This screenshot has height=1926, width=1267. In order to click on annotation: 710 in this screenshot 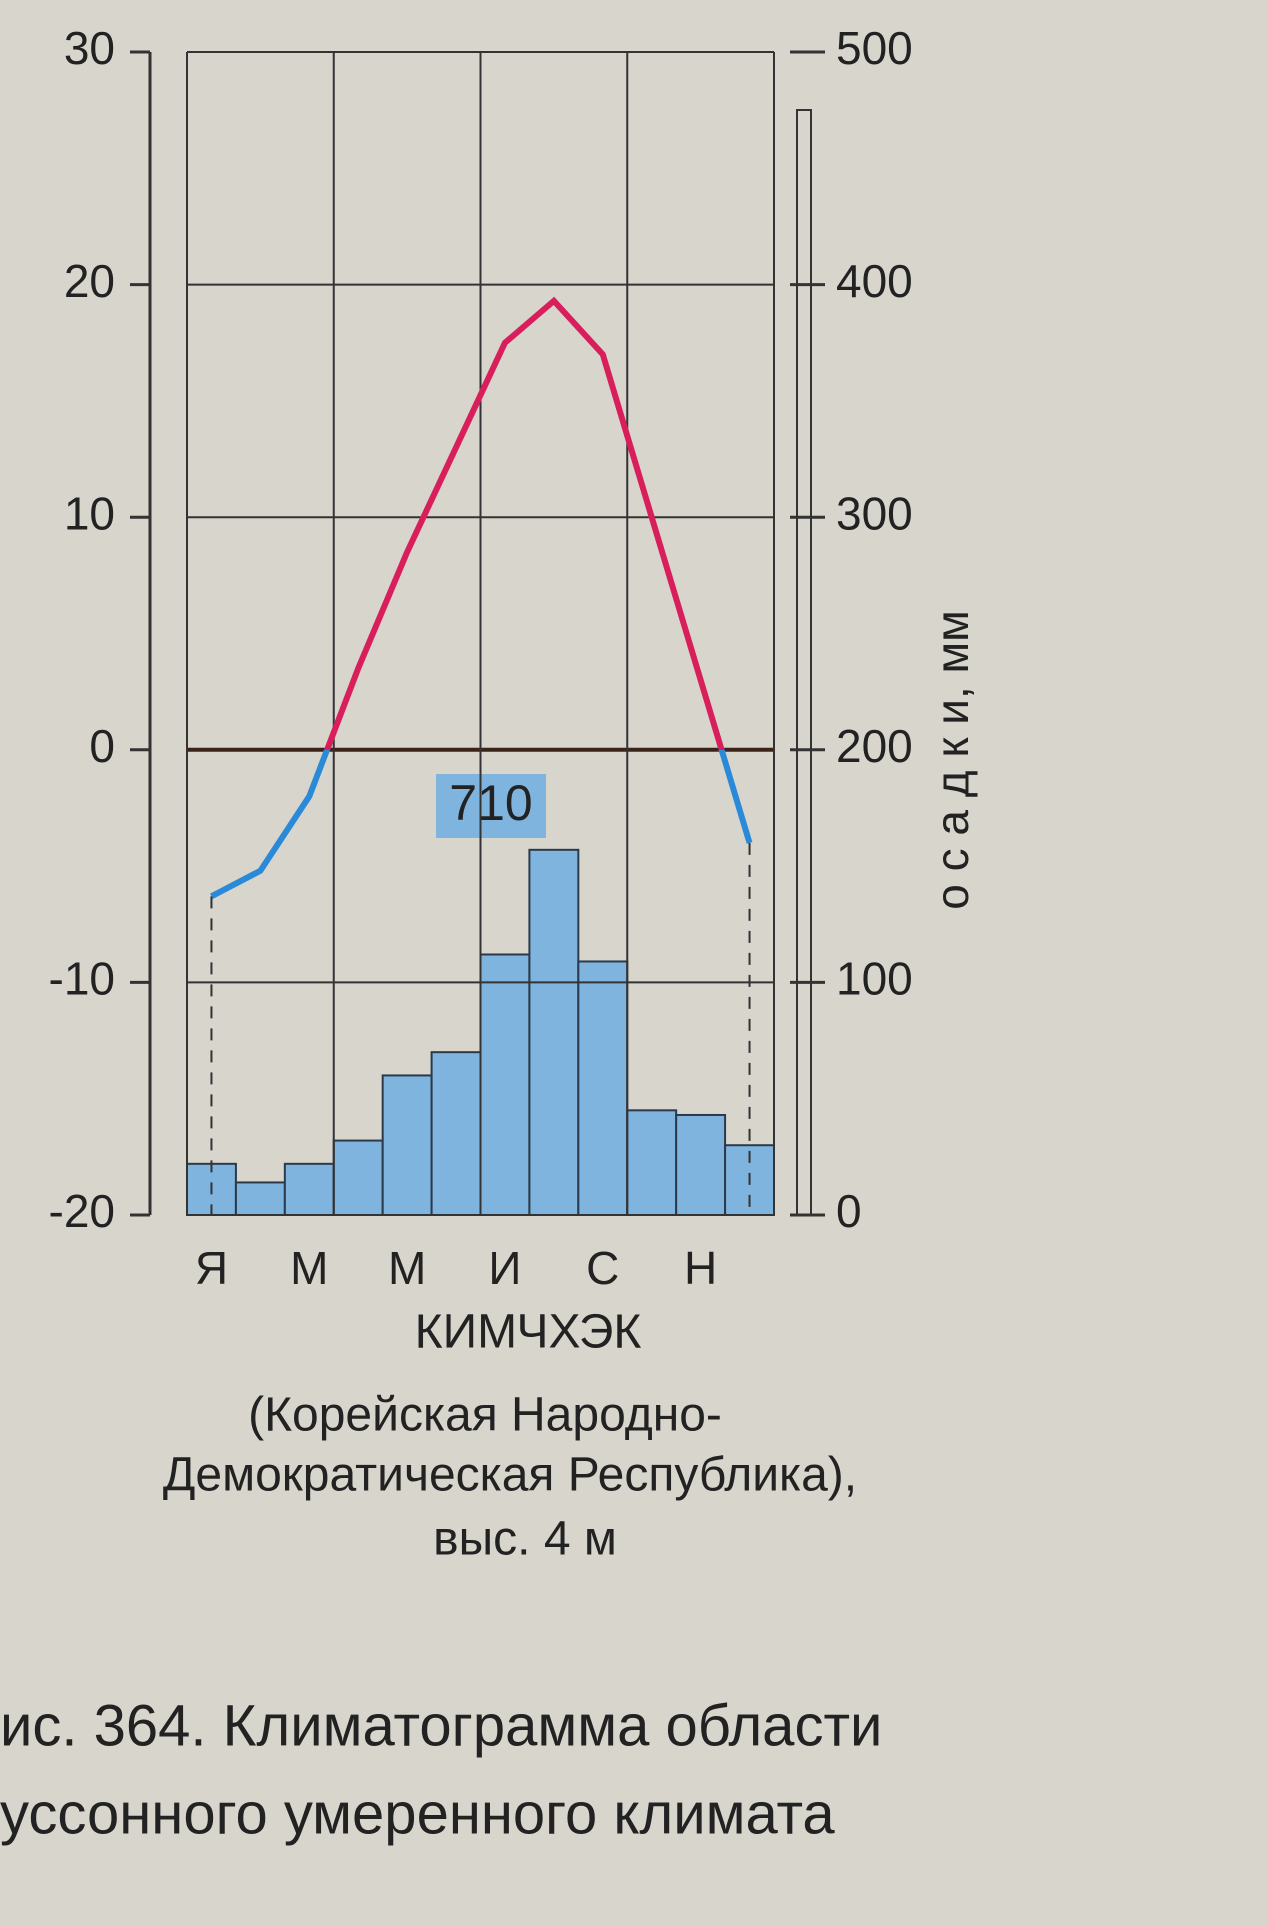, I will do `click(490, 803)`.